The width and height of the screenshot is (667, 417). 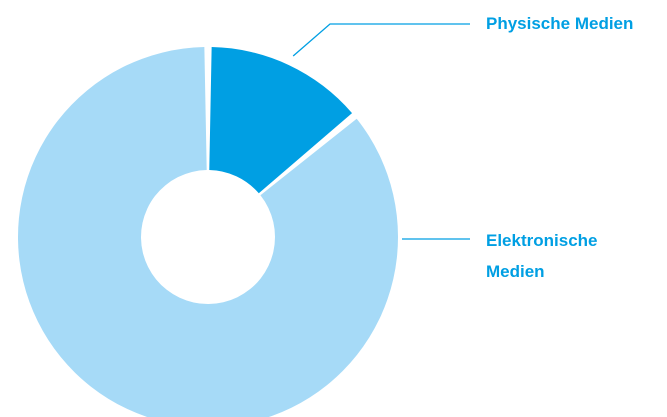 I want to click on leader-line-physische-medien, so click(x=381, y=40).